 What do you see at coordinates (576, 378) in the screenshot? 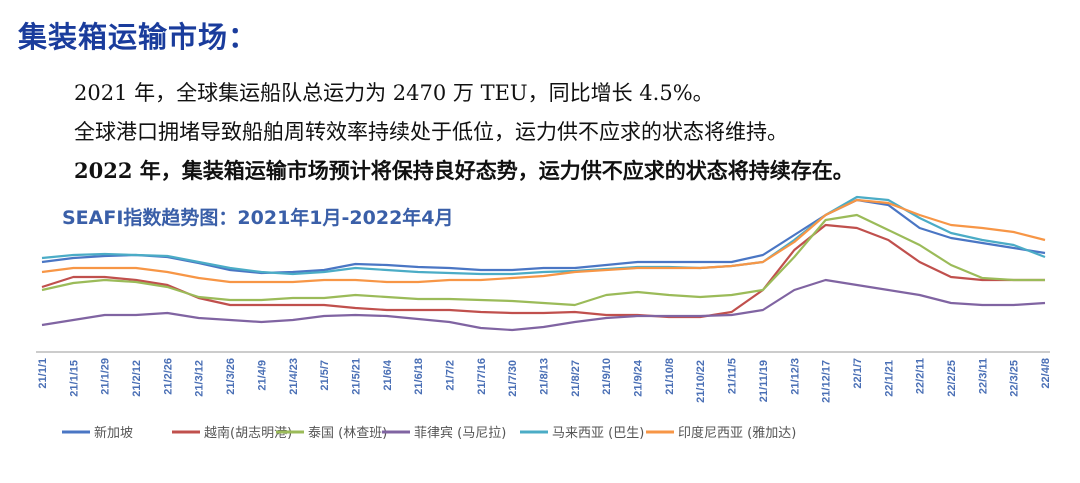
I see `x-tick-label: 21/8/27` at bounding box center [576, 378].